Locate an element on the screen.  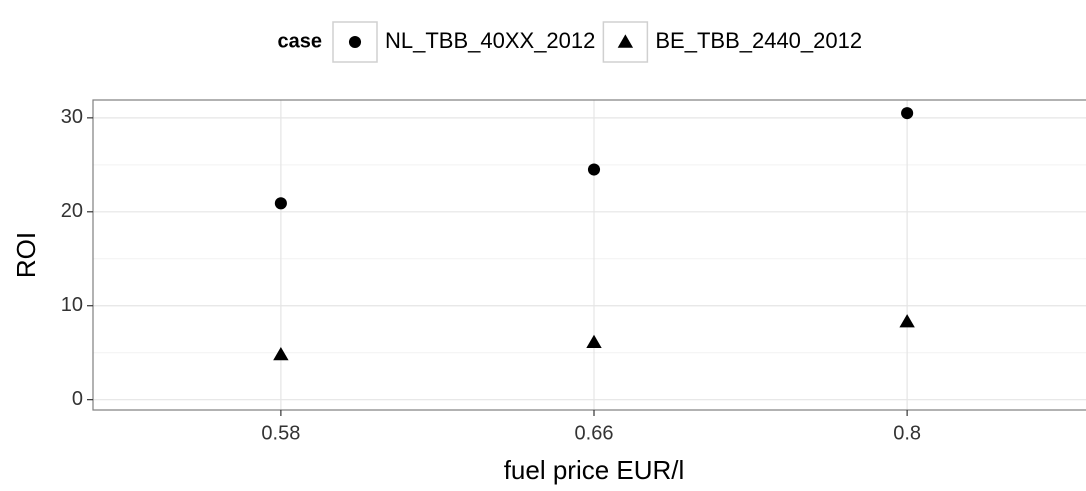
x-tick-label: 0.58 is located at coordinates (280, 433).